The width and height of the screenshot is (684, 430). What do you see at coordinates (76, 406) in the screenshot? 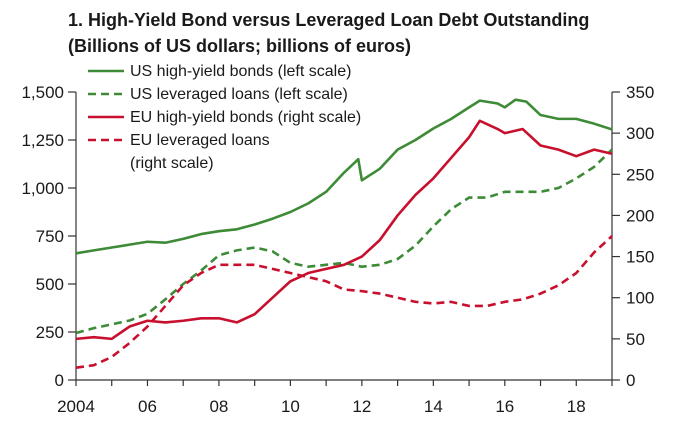
I see `x-tick-label: 2004` at bounding box center [76, 406].